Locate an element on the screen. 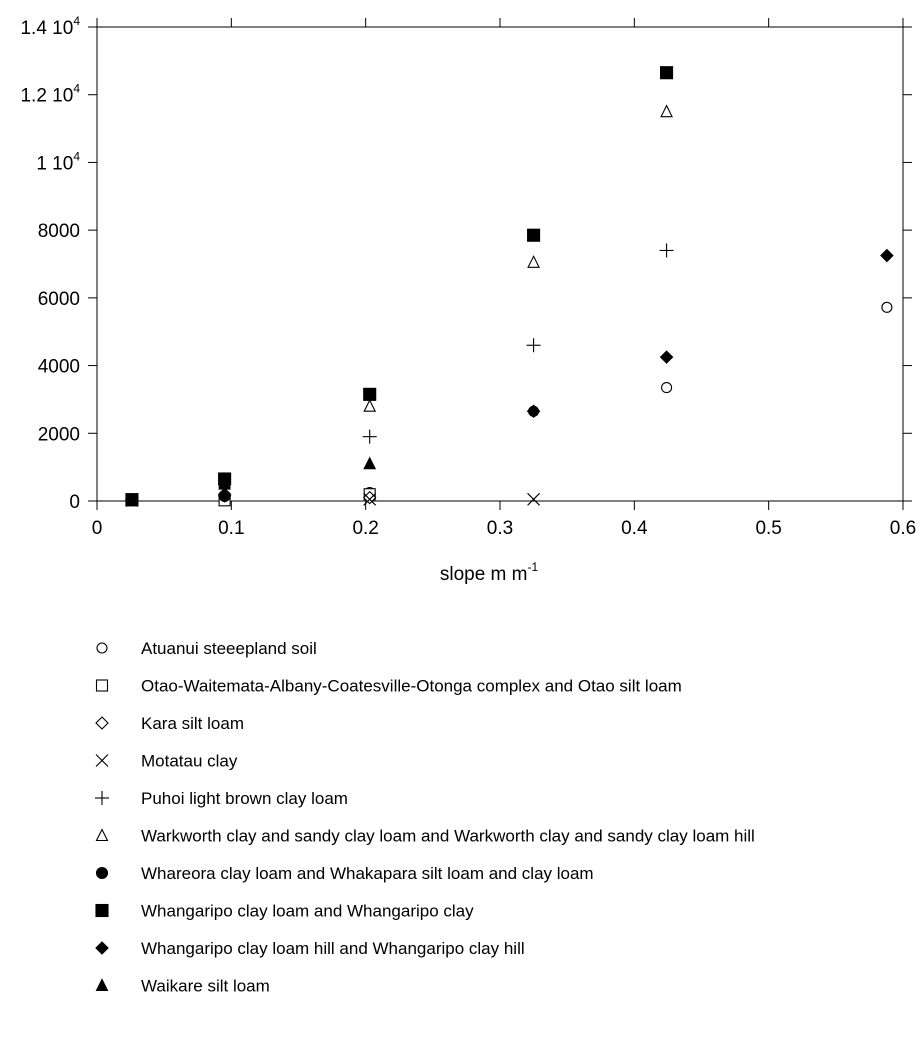 This screenshot has width=921, height=1053. y-tick-label: 1 104 is located at coordinates (58, 161).